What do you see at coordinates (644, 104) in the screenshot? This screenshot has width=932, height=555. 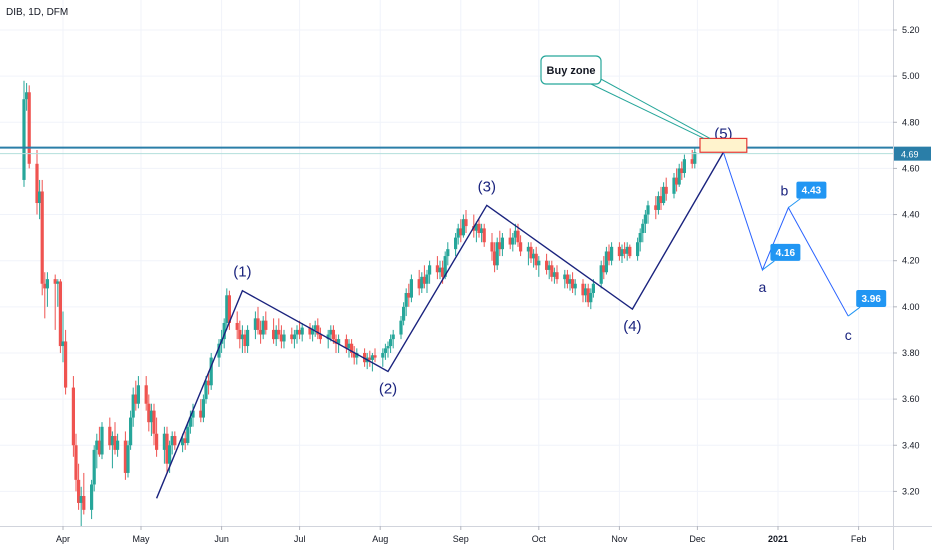 I see `buy-zone-callout: Buy zone` at bounding box center [644, 104].